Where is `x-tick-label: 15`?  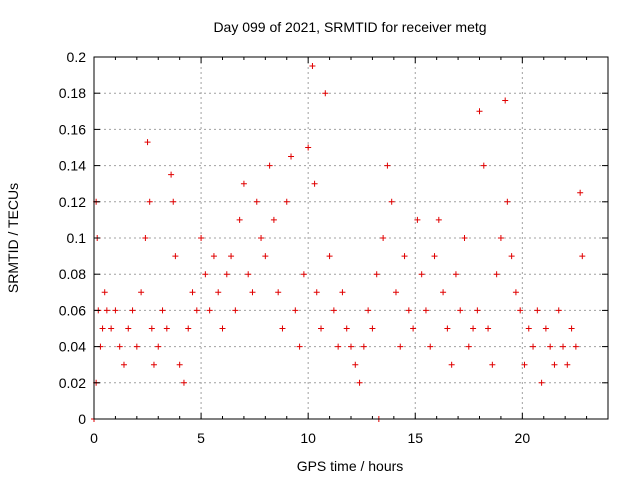
x-tick-label: 15 is located at coordinates (415, 438).